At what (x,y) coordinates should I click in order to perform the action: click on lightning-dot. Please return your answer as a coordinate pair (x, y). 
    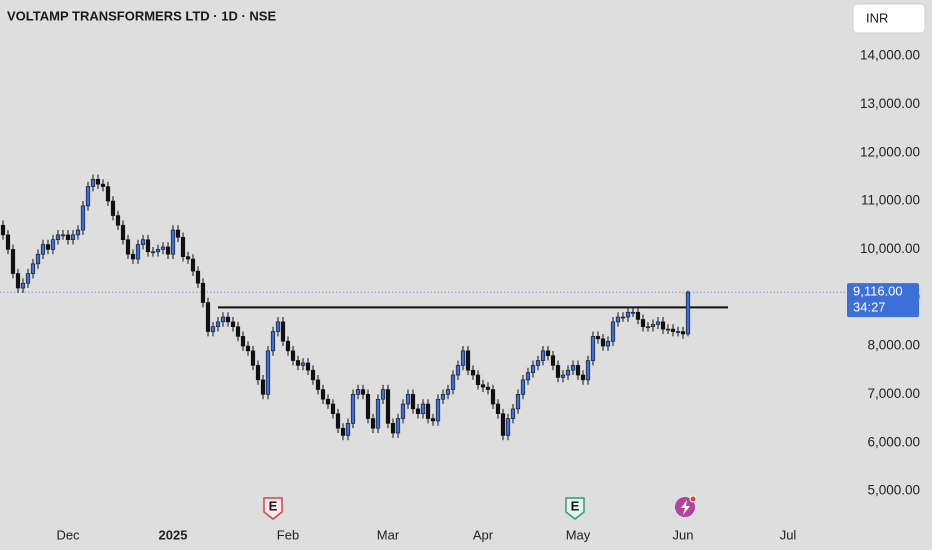
    Looking at the image, I should click on (693, 499).